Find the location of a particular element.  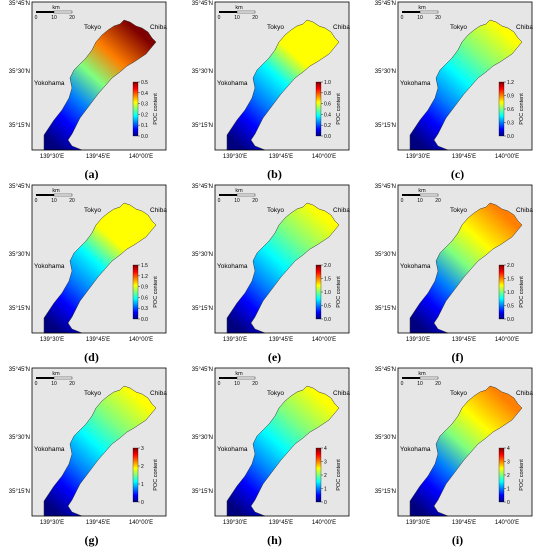

colorbar-tick: 2.0 is located at coordinates (327, 266).